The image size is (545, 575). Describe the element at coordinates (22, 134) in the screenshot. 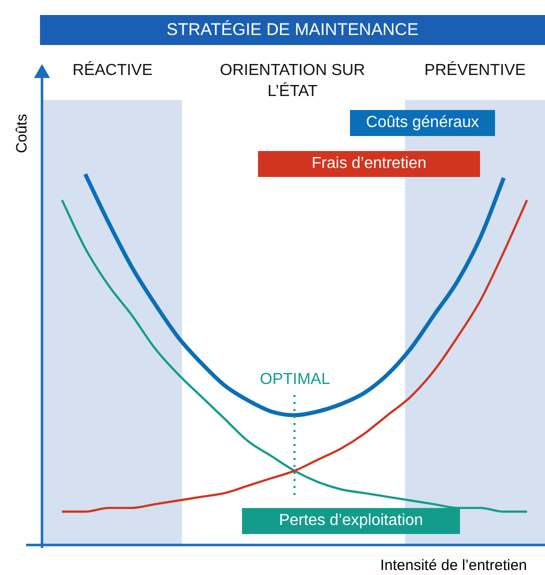

I see `y-axis-title: Coûts` at that location.